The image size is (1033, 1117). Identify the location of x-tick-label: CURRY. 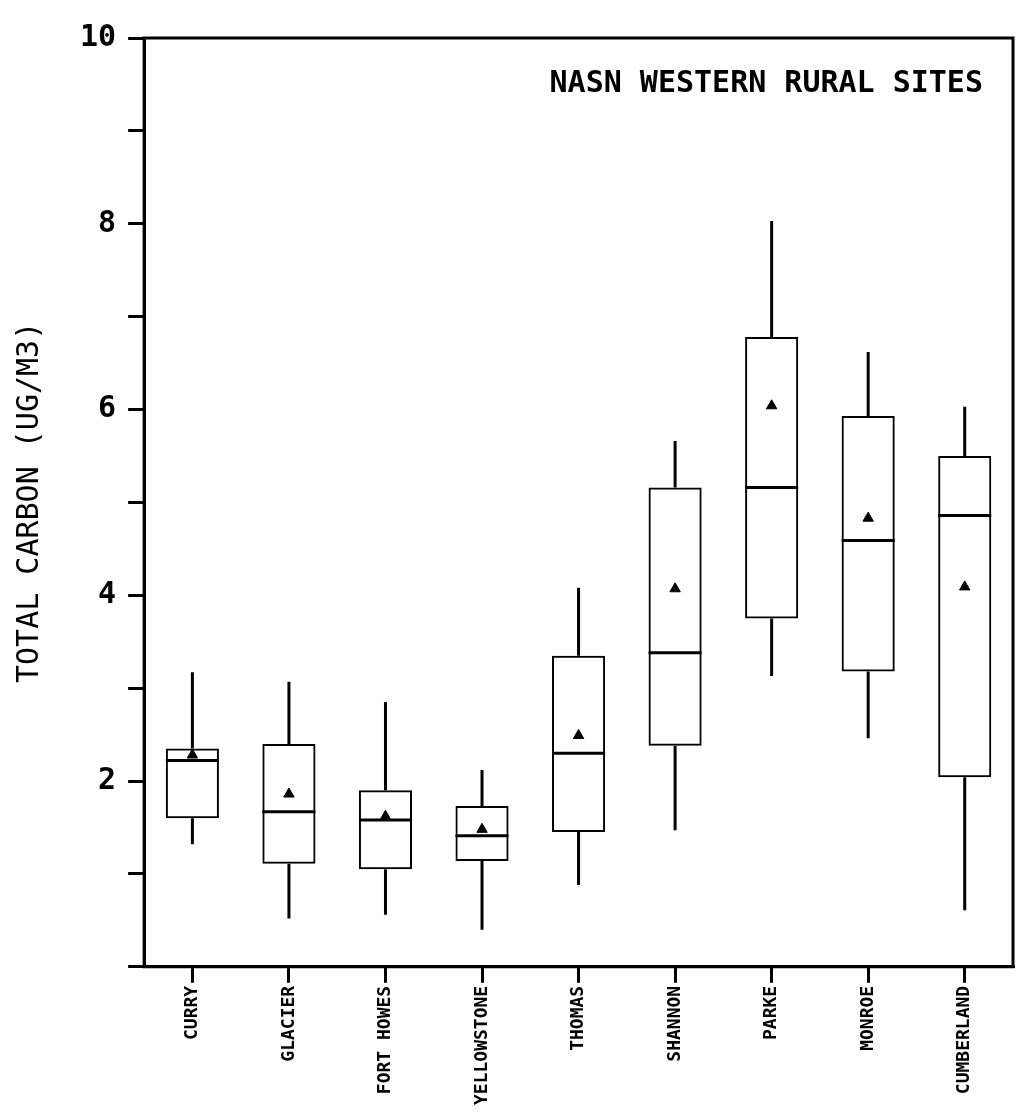
(191, 1012).